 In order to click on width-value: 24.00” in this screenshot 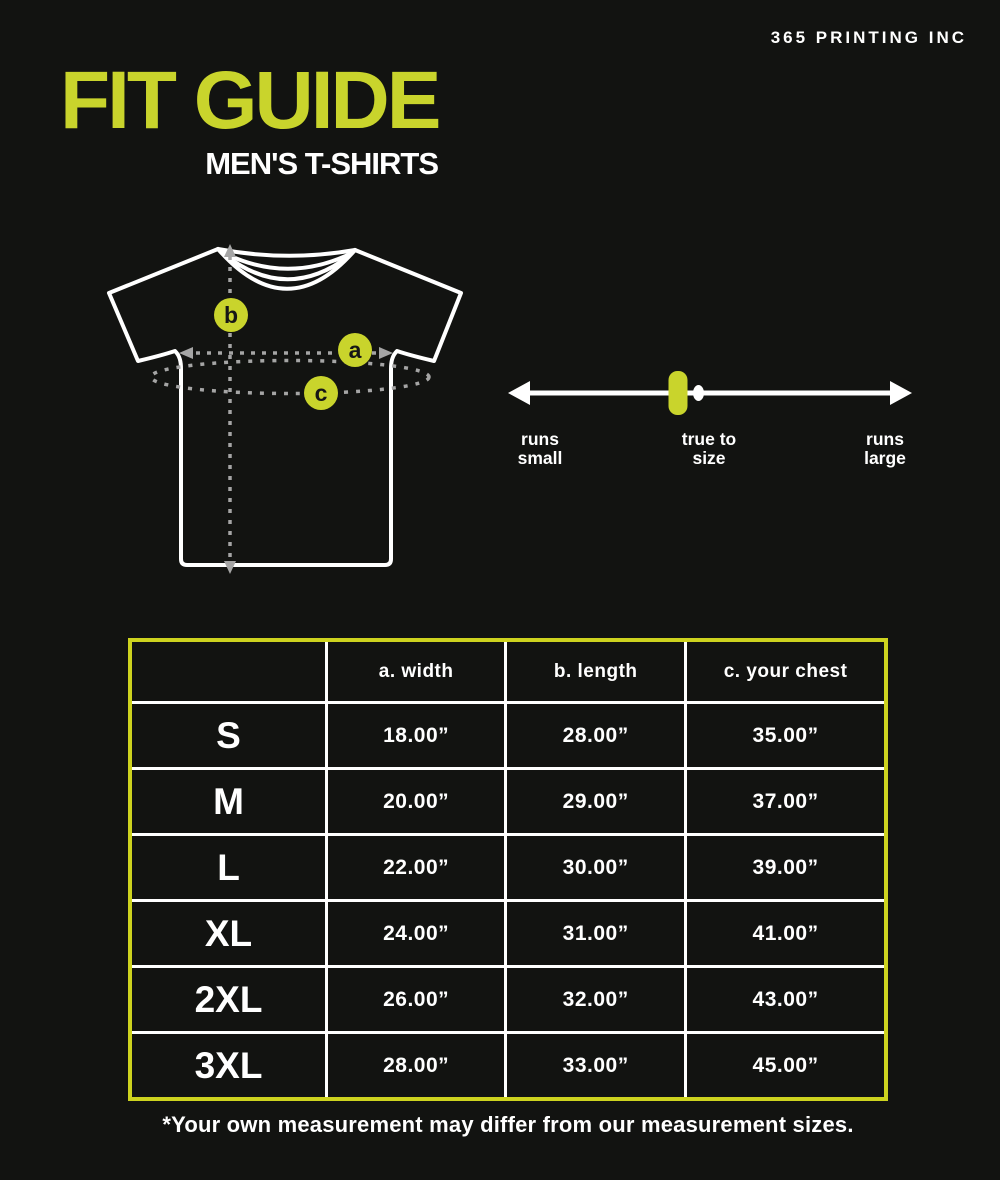, I will do `click(416, 933)`.